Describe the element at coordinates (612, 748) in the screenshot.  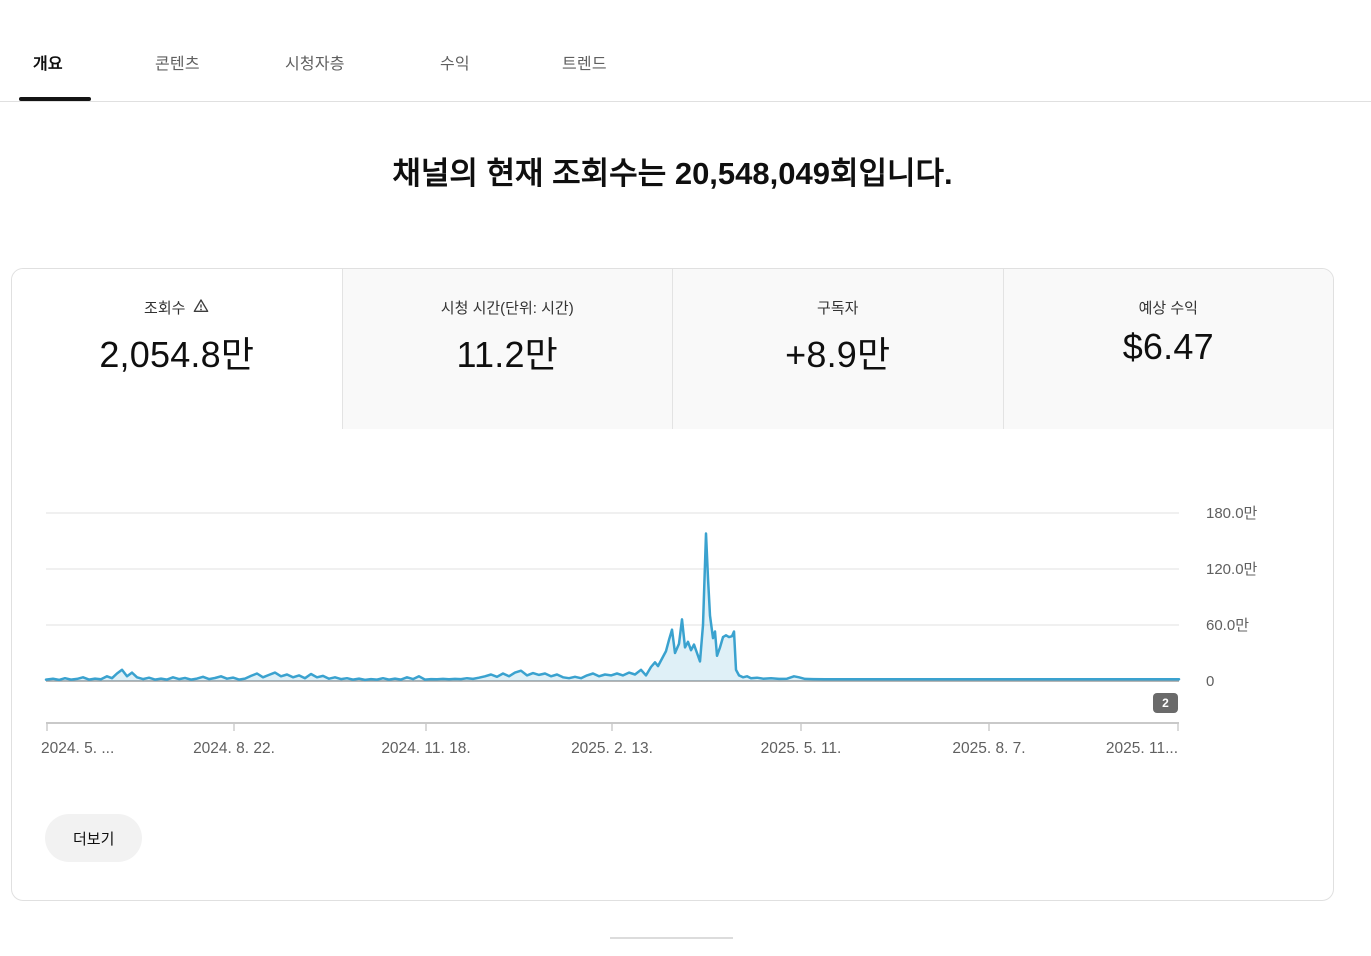
I see `svg-text: 2025. 2. 13.` at that location.